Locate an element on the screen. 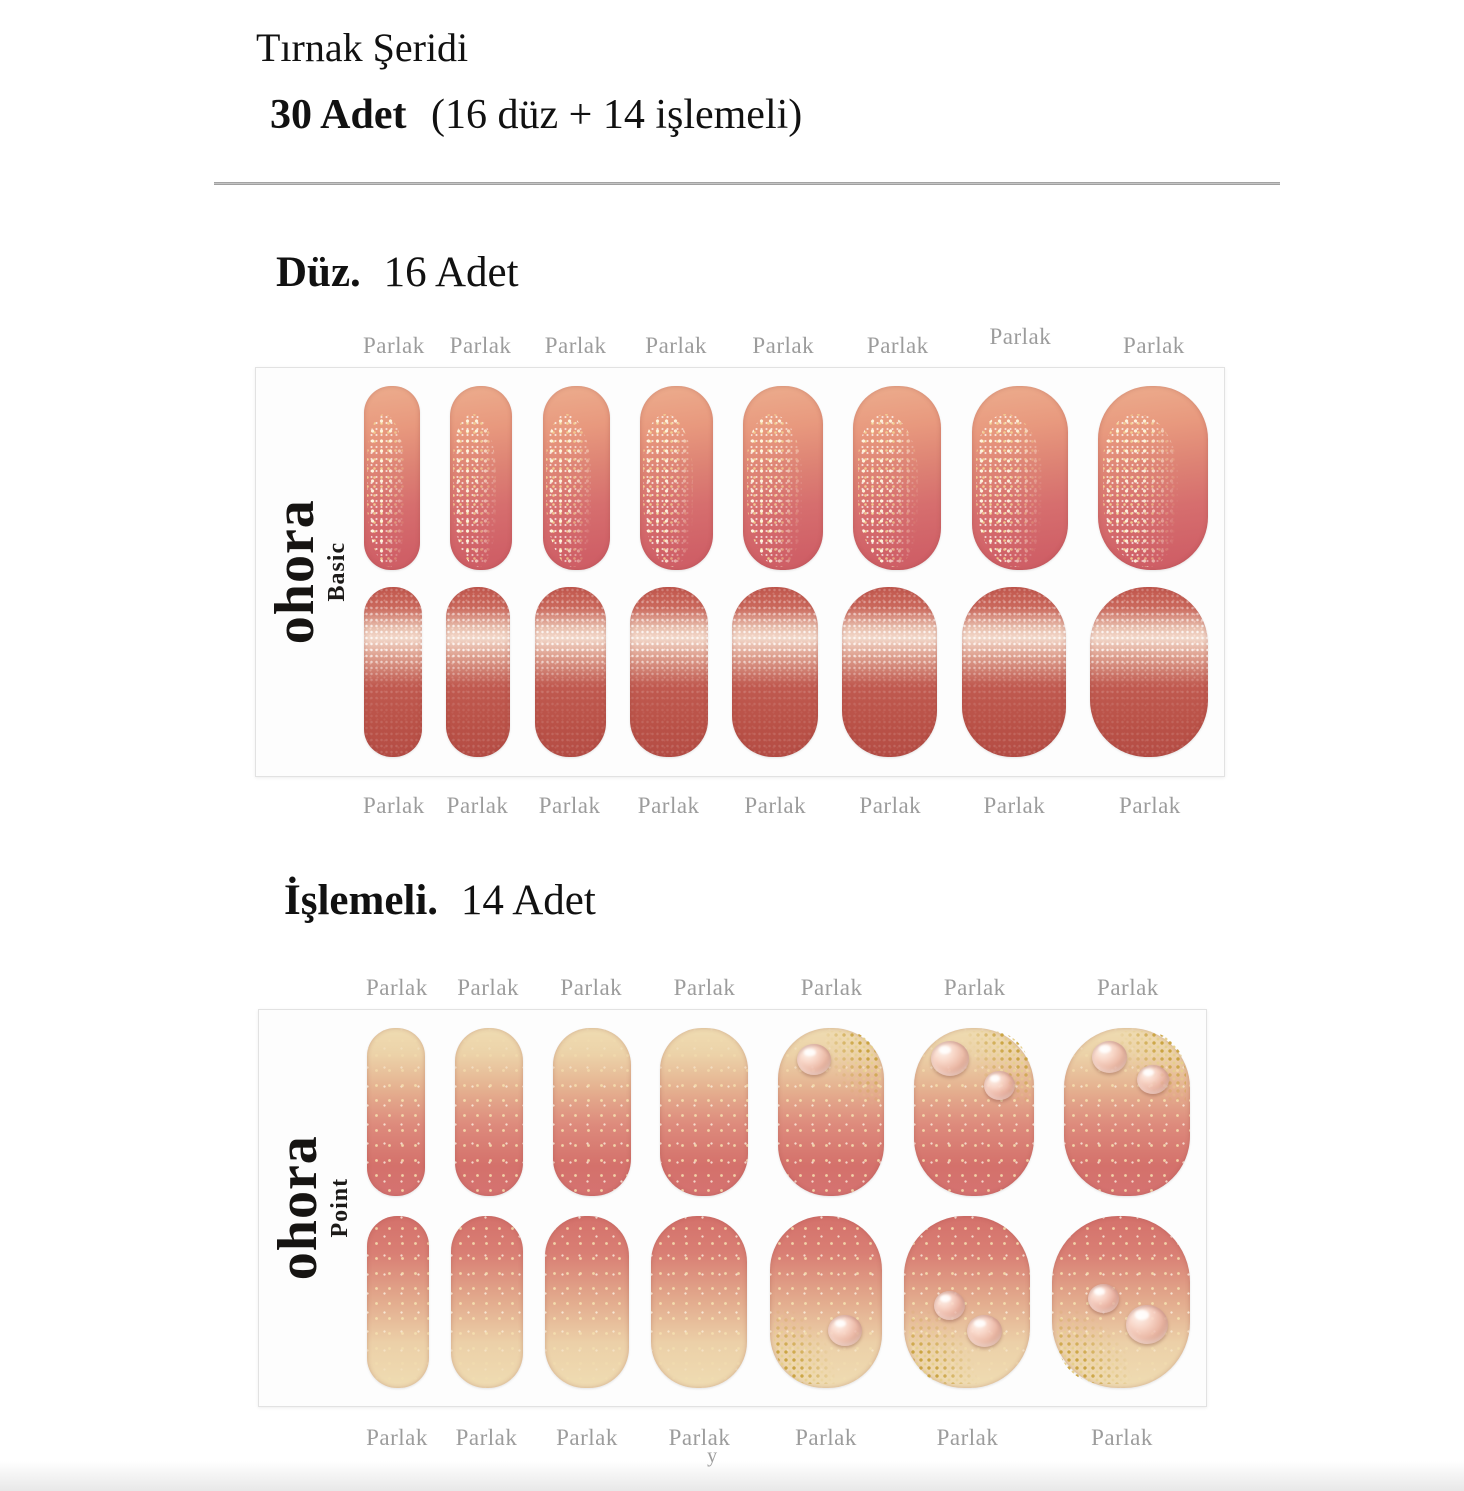  brand-logo-basic: ohora Basic is located at coordinates (310, 572).